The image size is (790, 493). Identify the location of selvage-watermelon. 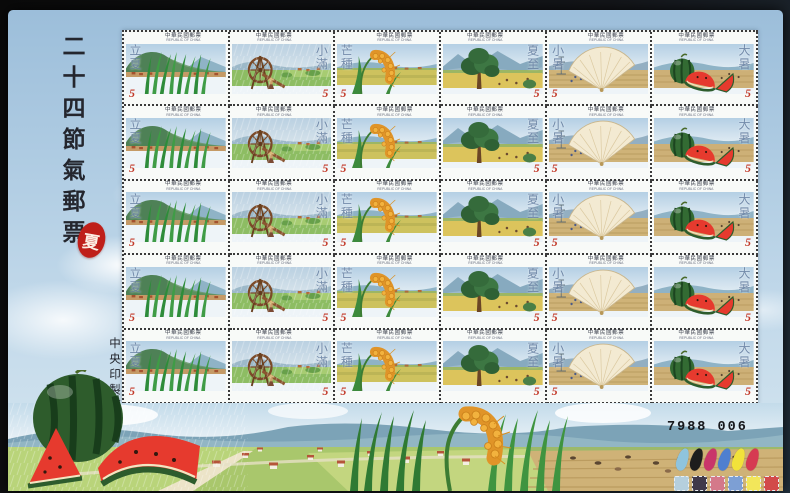
(113, 429).